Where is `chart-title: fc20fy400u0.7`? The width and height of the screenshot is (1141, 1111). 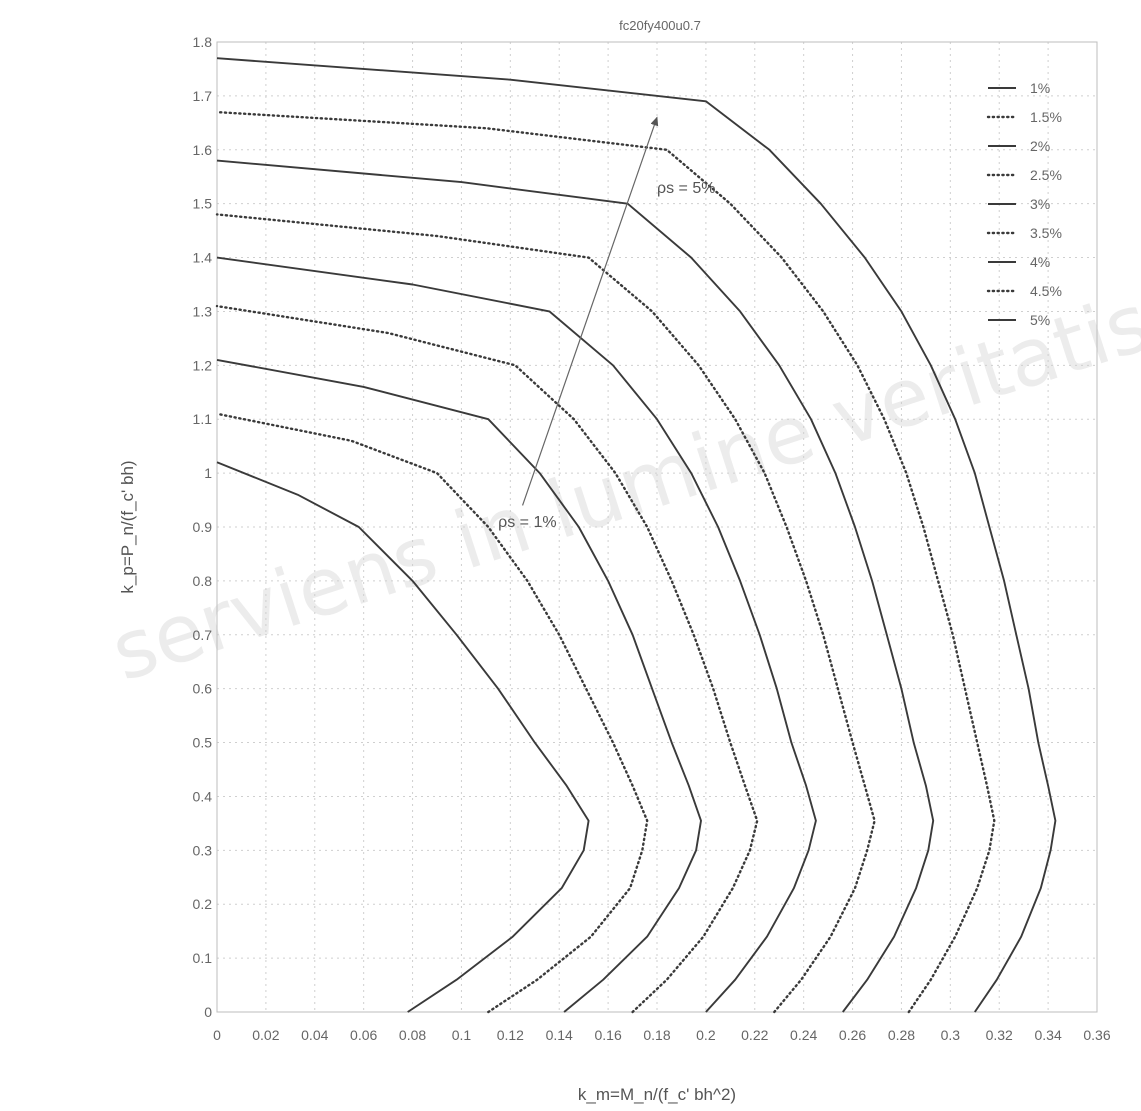 chart-title: fc20fy400u0.7 is located at coordinates (660, 25).